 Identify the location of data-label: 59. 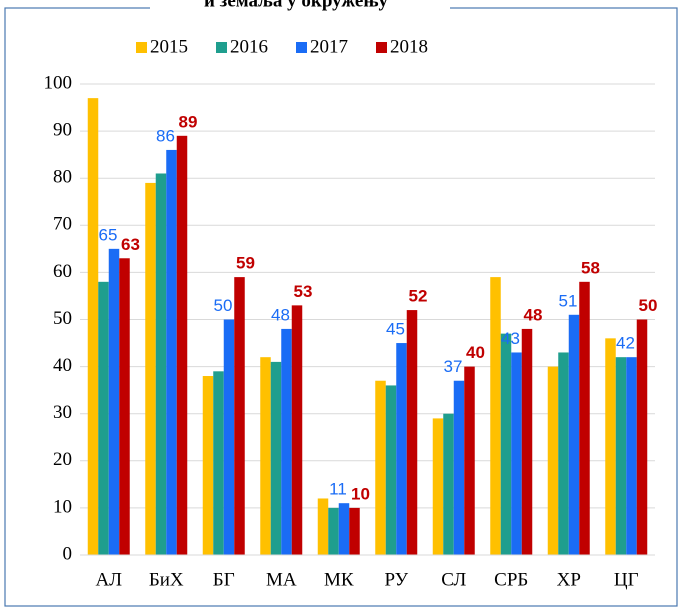
(245, 263).